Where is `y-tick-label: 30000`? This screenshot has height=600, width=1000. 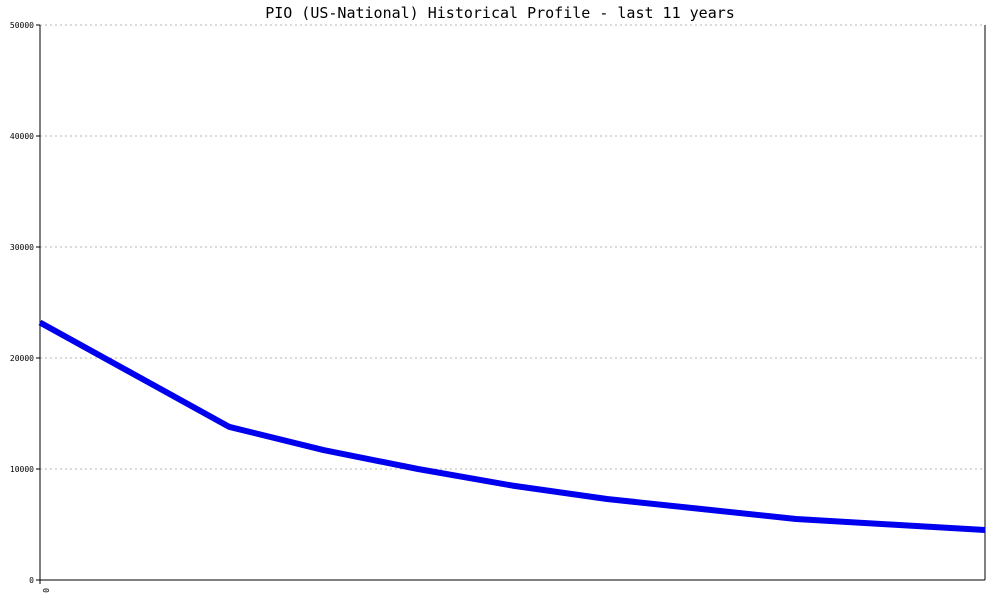
y-tick-label: 30000 is located at coordinates (22, 247).